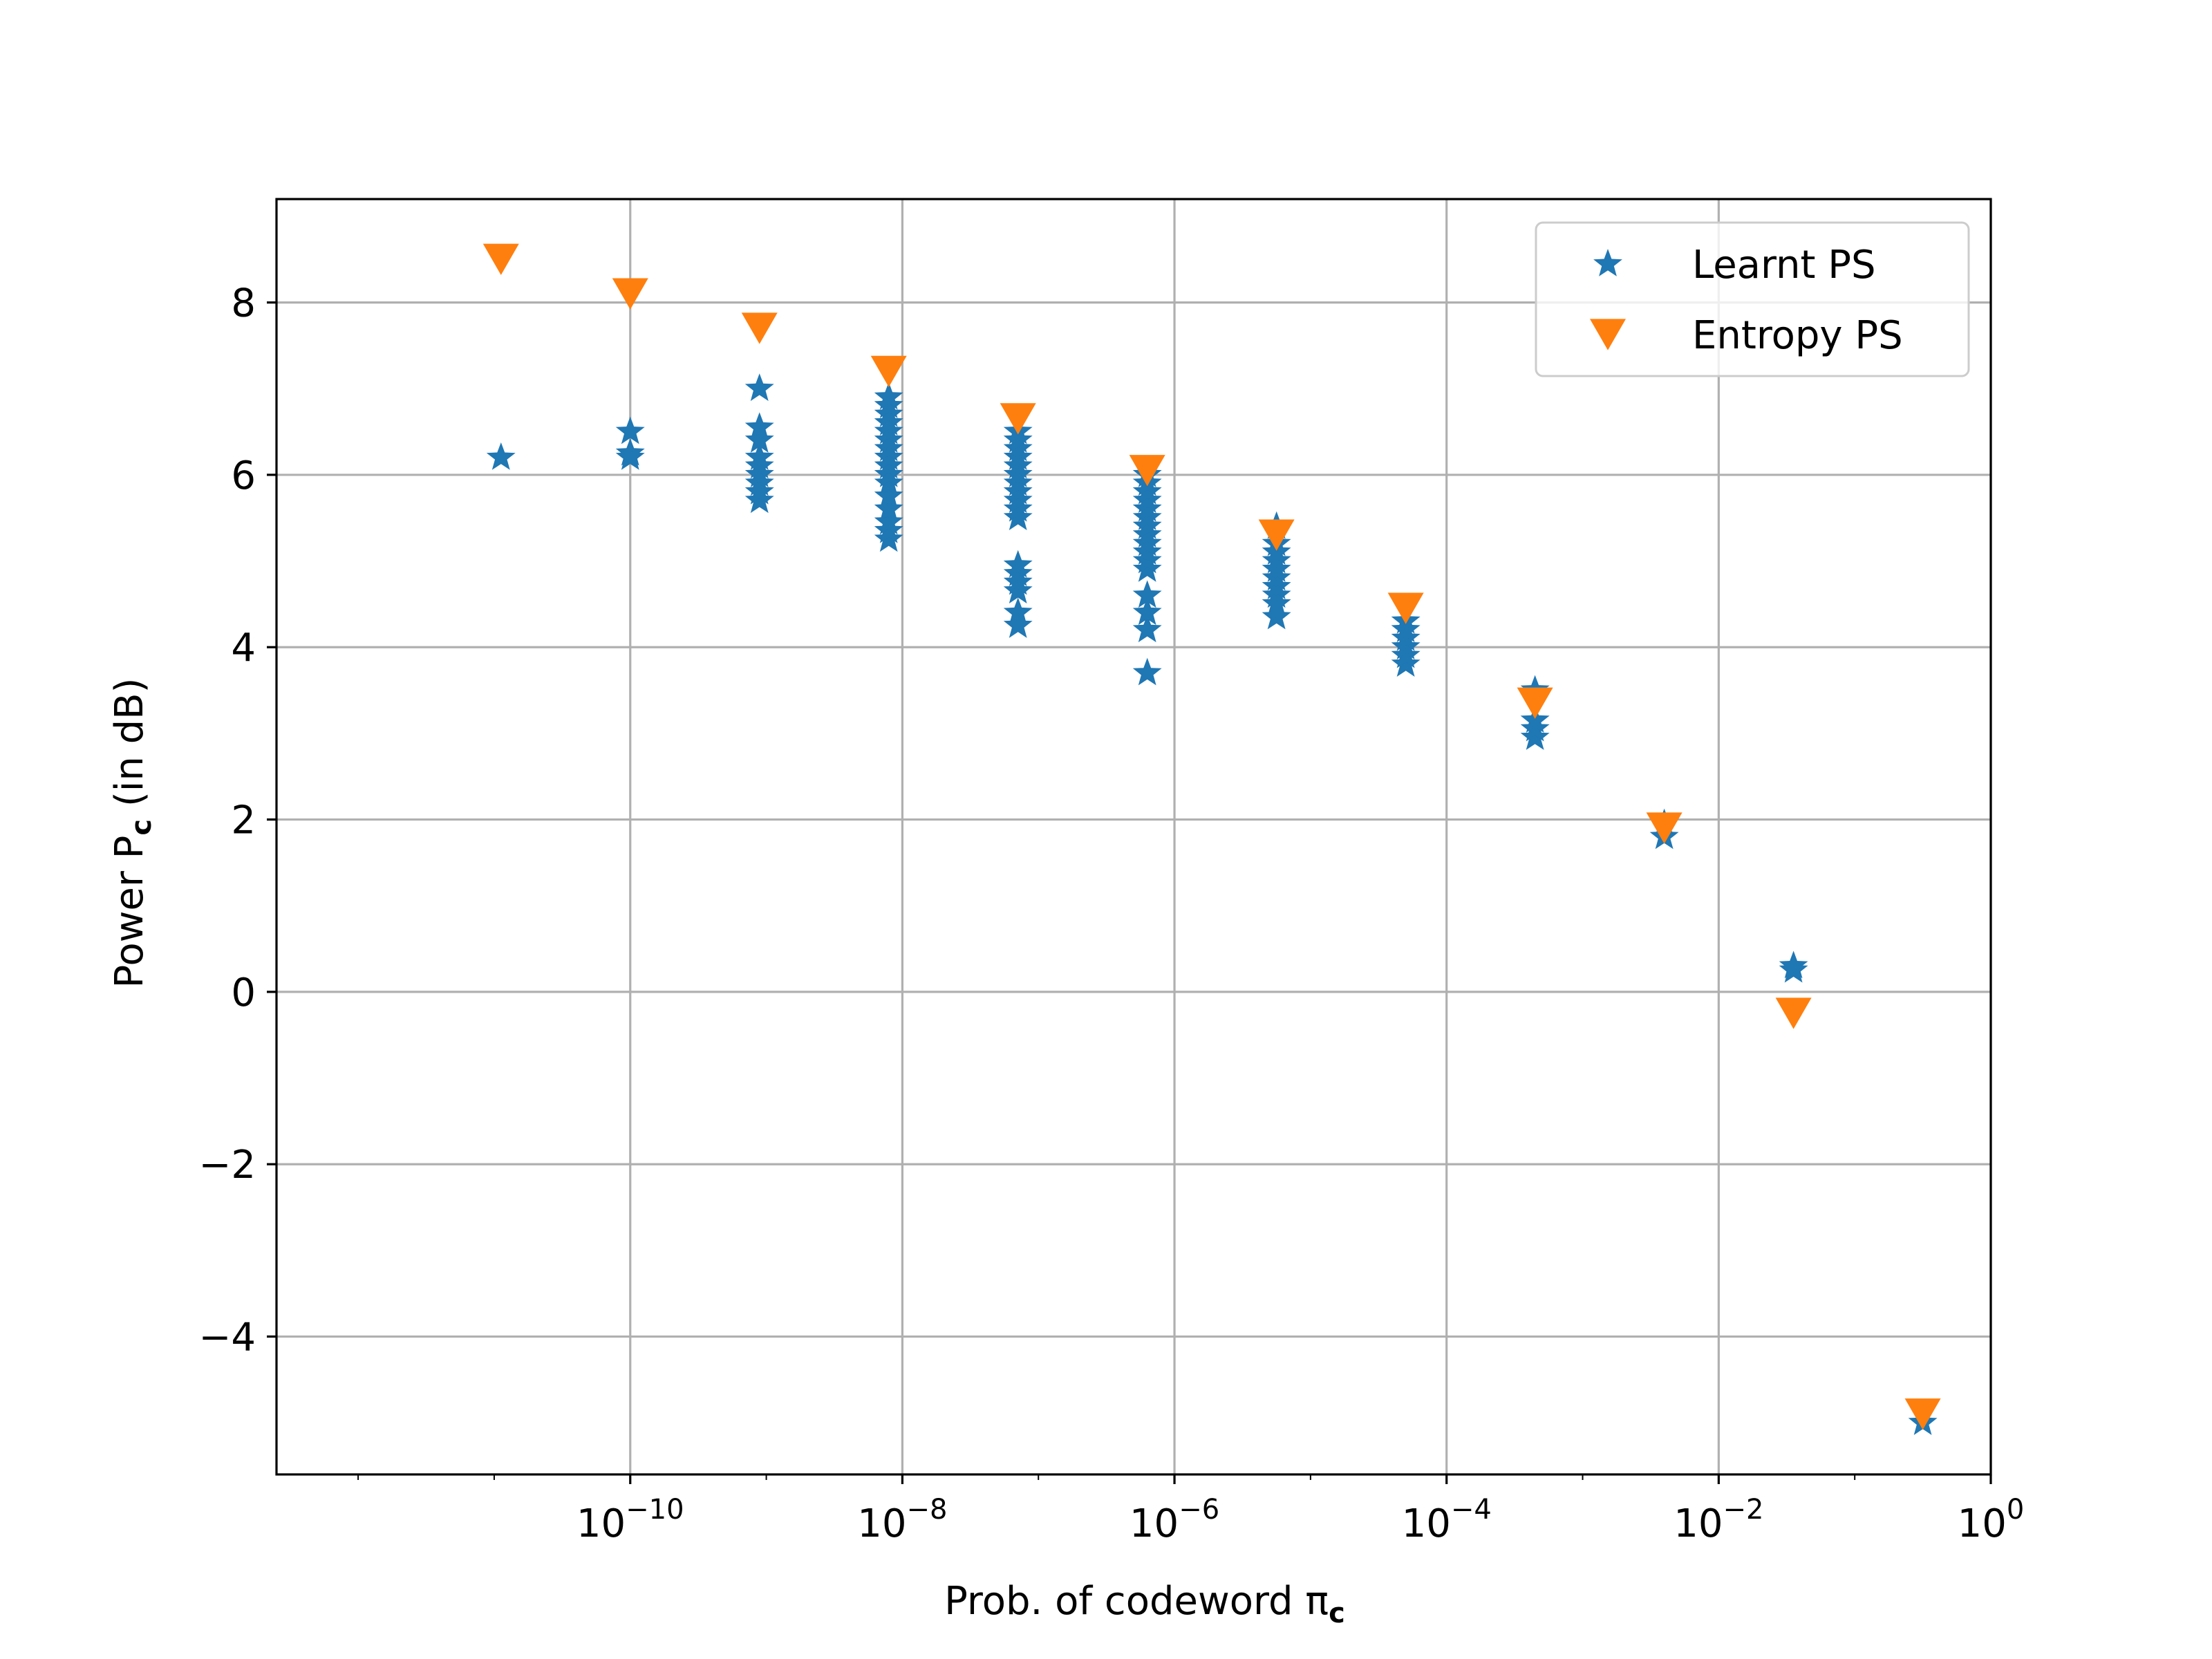  I want to click on legend-entropy-triangle-marker, so click(1608, 334).